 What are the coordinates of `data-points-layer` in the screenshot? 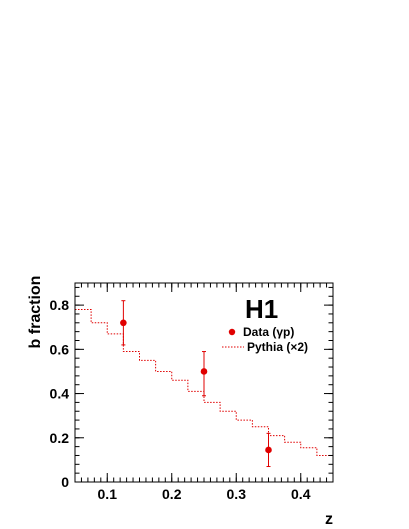 It's located at (196, 384).